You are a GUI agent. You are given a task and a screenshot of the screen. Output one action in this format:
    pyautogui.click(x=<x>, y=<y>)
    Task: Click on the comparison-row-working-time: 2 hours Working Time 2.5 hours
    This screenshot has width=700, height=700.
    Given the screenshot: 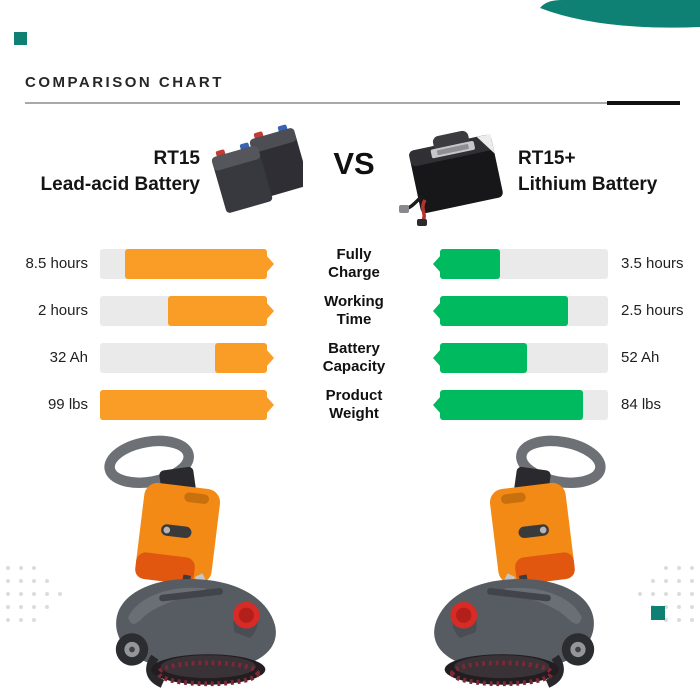 What is the action you would take?
    pyautogui.click(x=350, y=310)
    